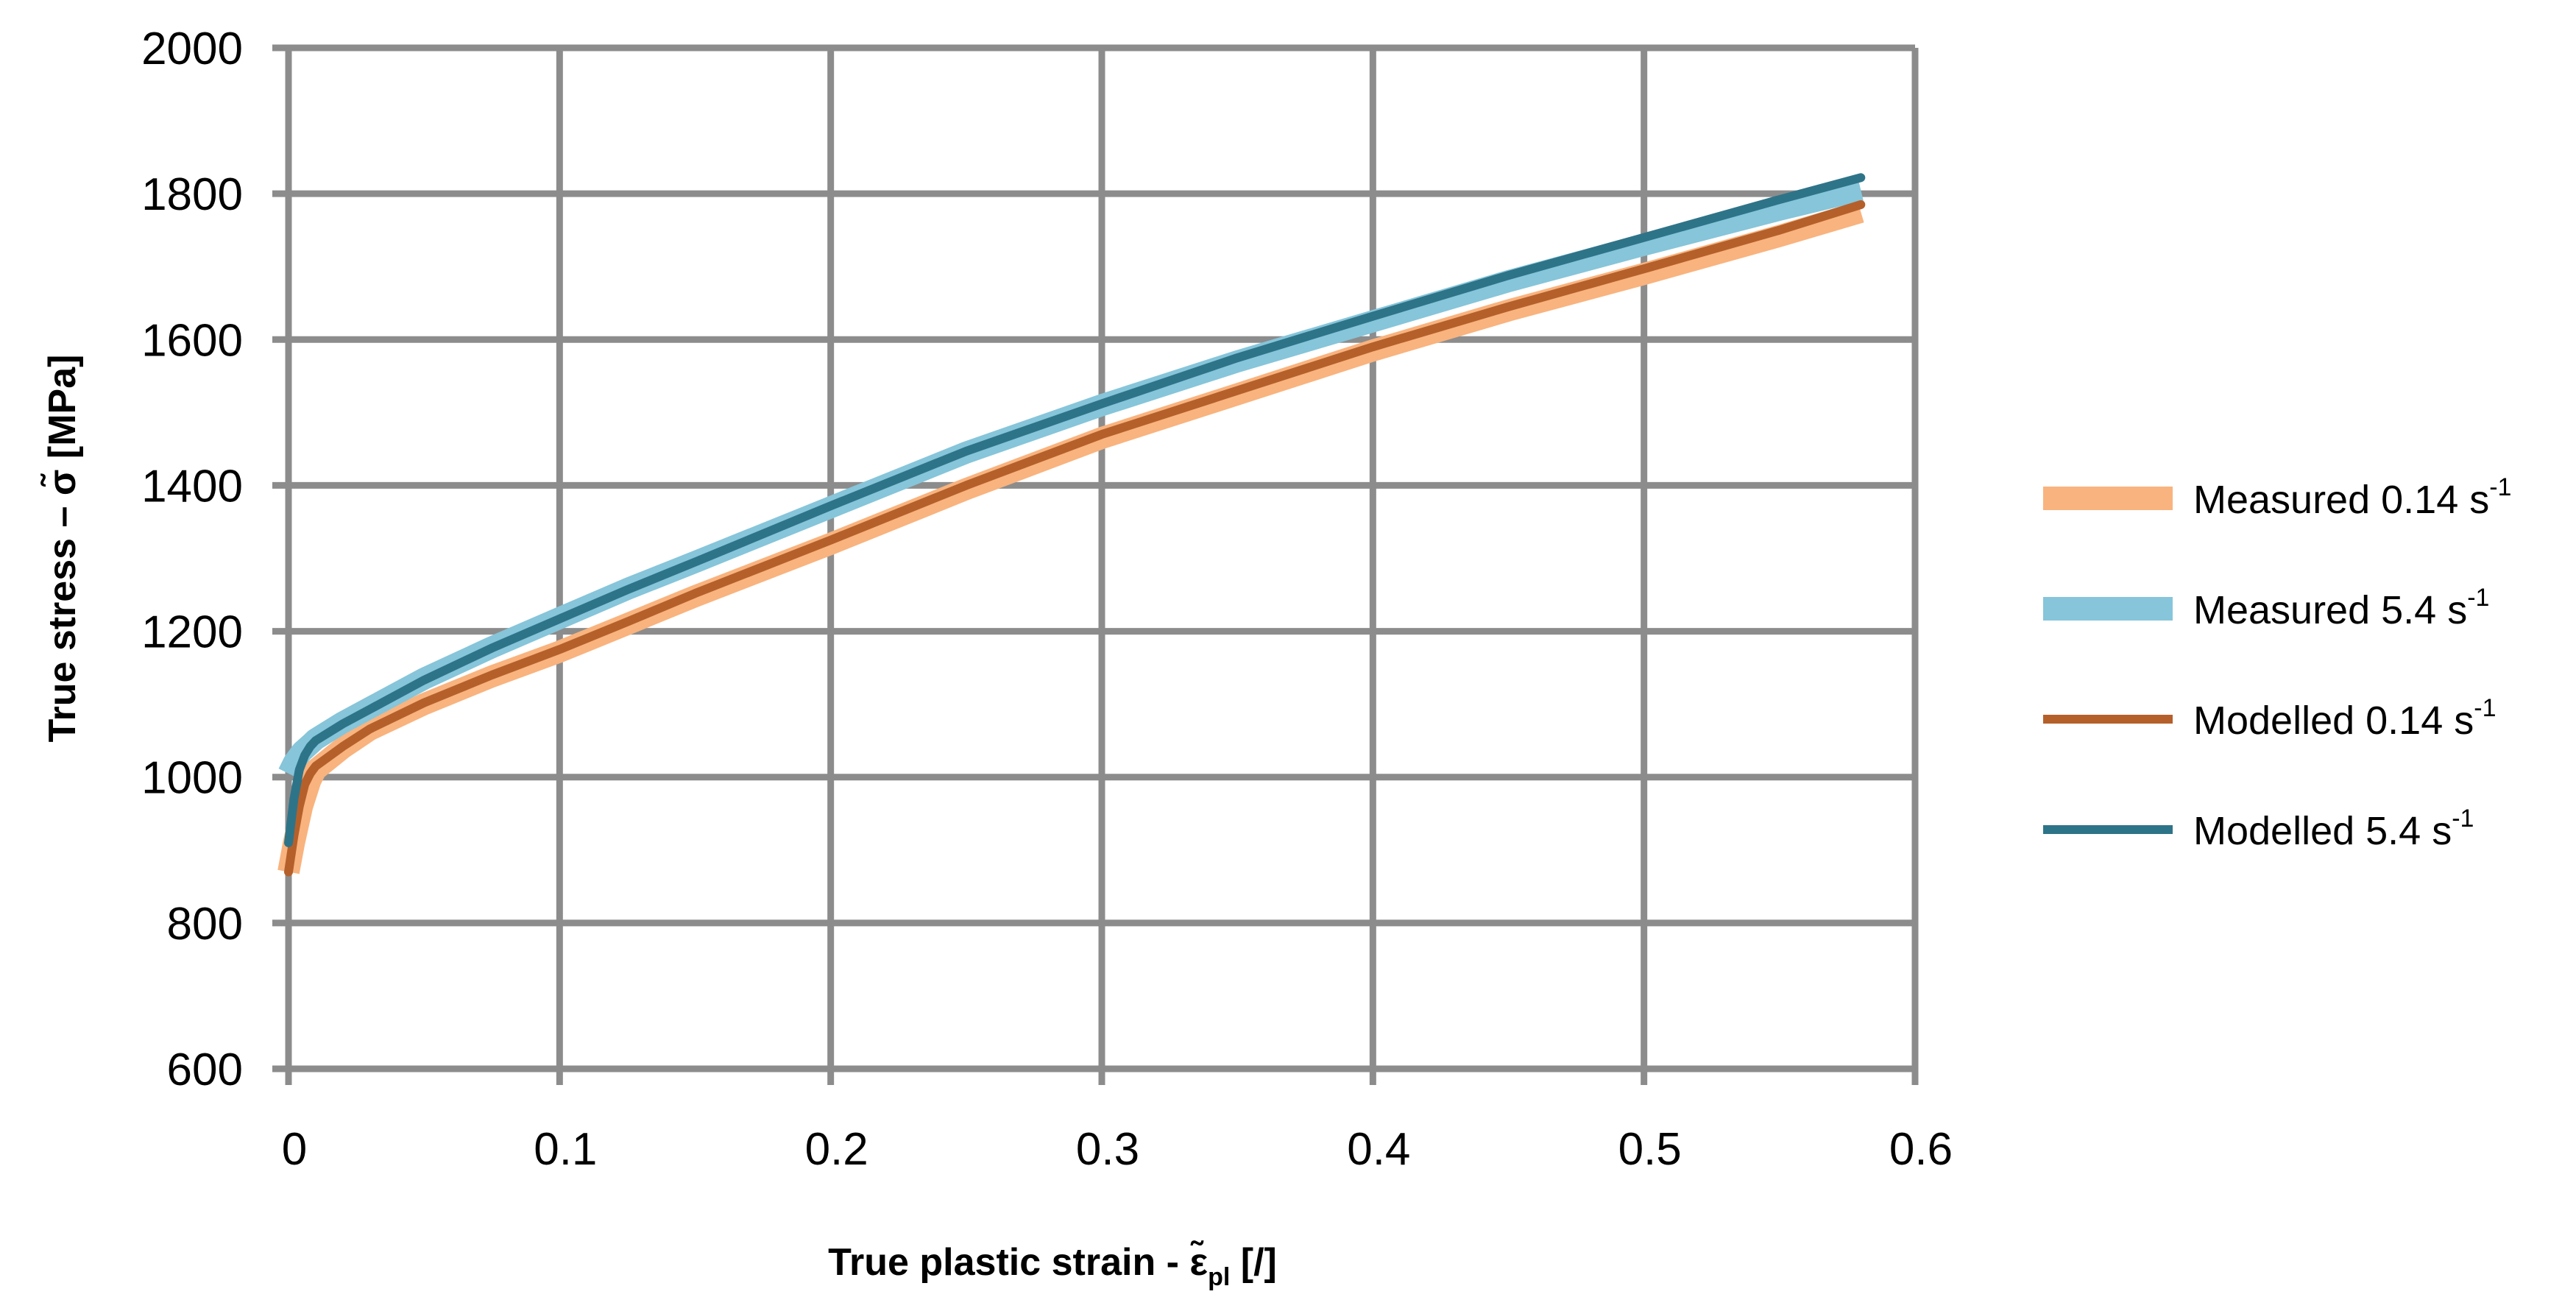 Image resolution: width=2576 pixels, height=1311 pixels. What do you see at coordinates (836, 1149) in the screenshot?
I see `x-tick-label-2: 0.2` at bounding box center [836, 1149].